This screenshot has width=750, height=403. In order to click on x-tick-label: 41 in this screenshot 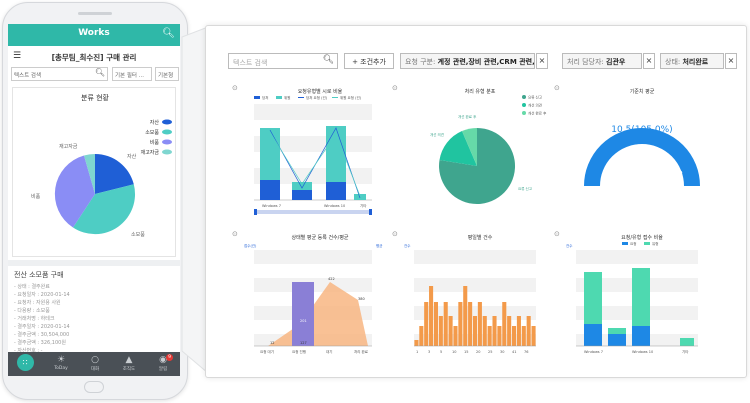, I will do `click(514, 352)`.